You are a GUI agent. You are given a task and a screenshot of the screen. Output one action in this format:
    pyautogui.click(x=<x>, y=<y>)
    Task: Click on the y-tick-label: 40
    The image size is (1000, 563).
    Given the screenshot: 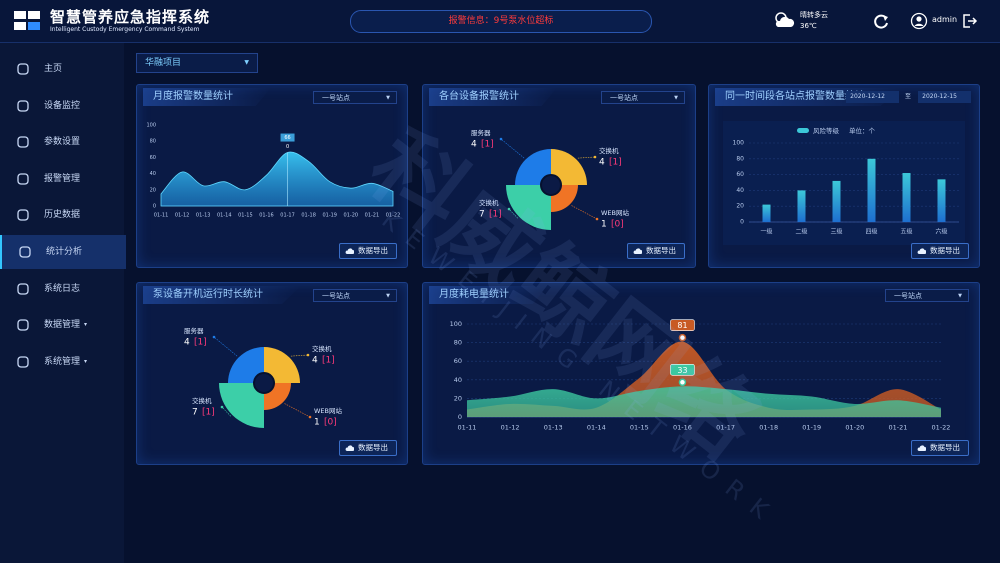 What is the action you would take?
    pyautogui.click(x=740, y=190)
    